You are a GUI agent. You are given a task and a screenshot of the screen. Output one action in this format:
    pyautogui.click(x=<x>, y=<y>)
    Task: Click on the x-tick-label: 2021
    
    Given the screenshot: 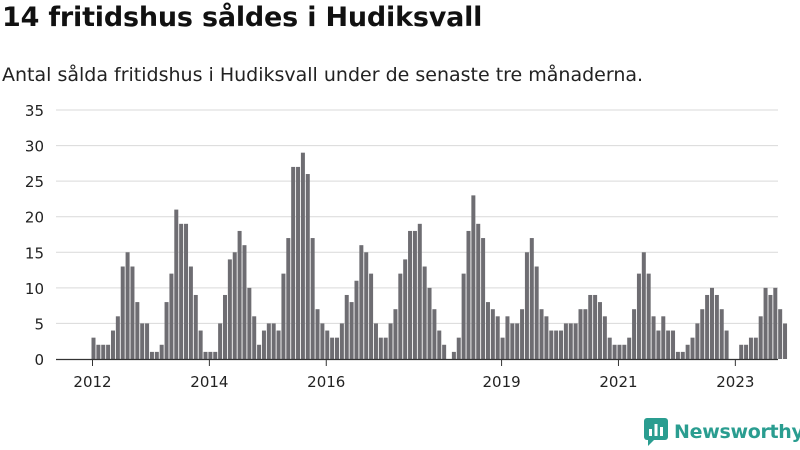 What is the action you would take?
    pyautogui.click(x=618, y=382)
    